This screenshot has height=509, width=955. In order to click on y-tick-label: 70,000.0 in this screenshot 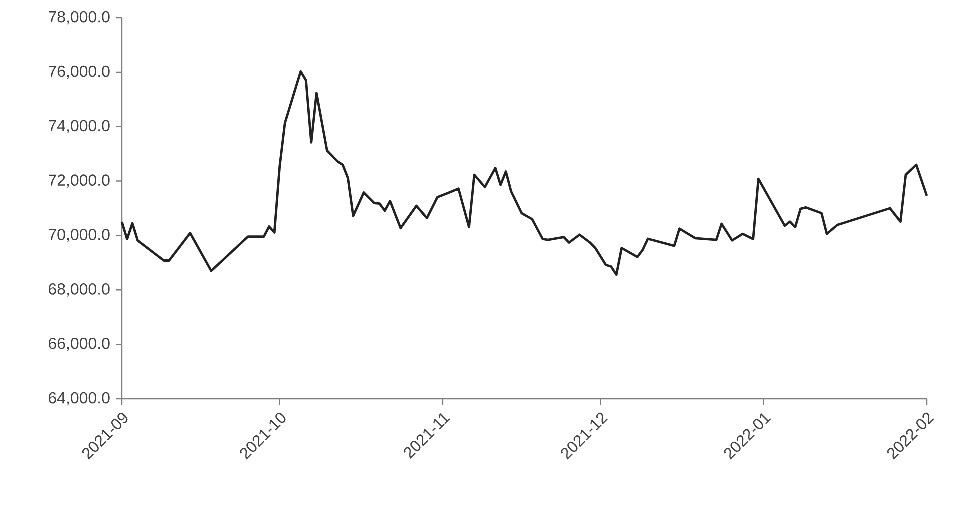, I will do `click(79, 235)`.